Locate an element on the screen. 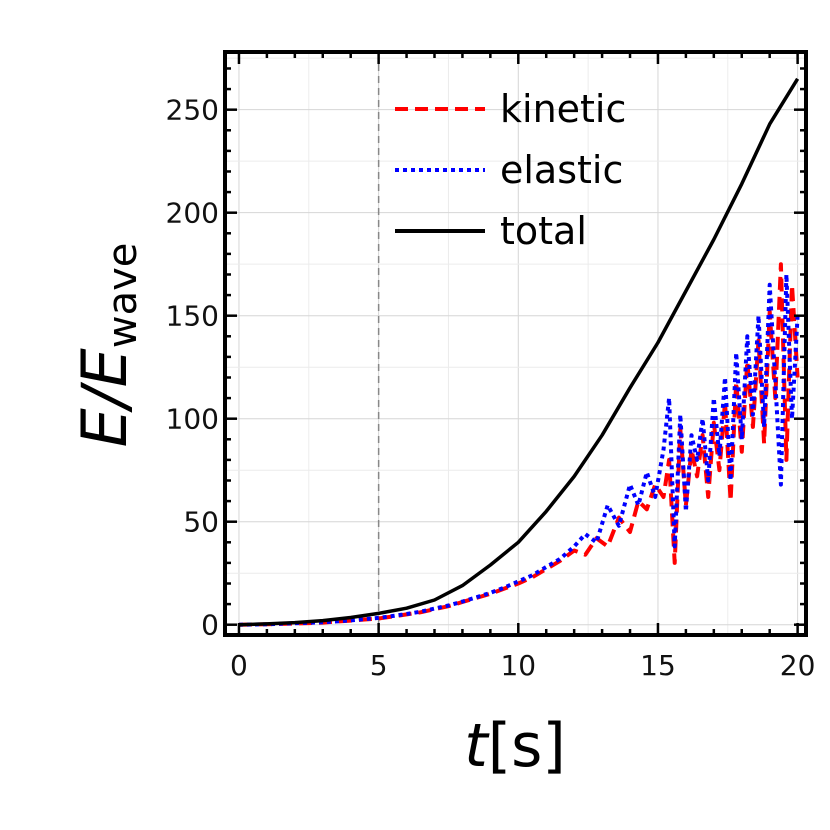  y-tick-label: 100 is located at coordinates (192, 419).